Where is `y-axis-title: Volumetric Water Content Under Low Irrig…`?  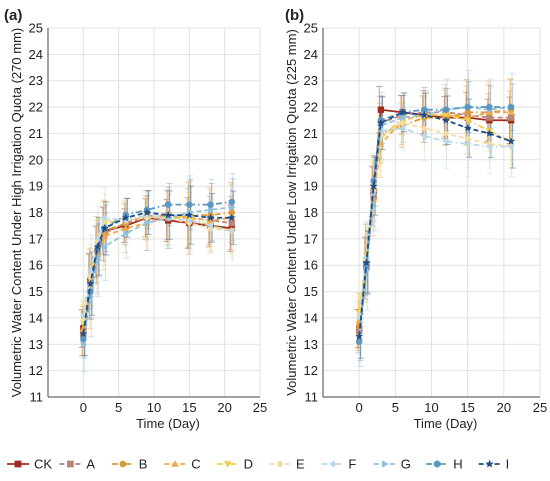
y-axis-title: Volumetric Water Content Under Low Irrig… is located at coordinates (291, 212).